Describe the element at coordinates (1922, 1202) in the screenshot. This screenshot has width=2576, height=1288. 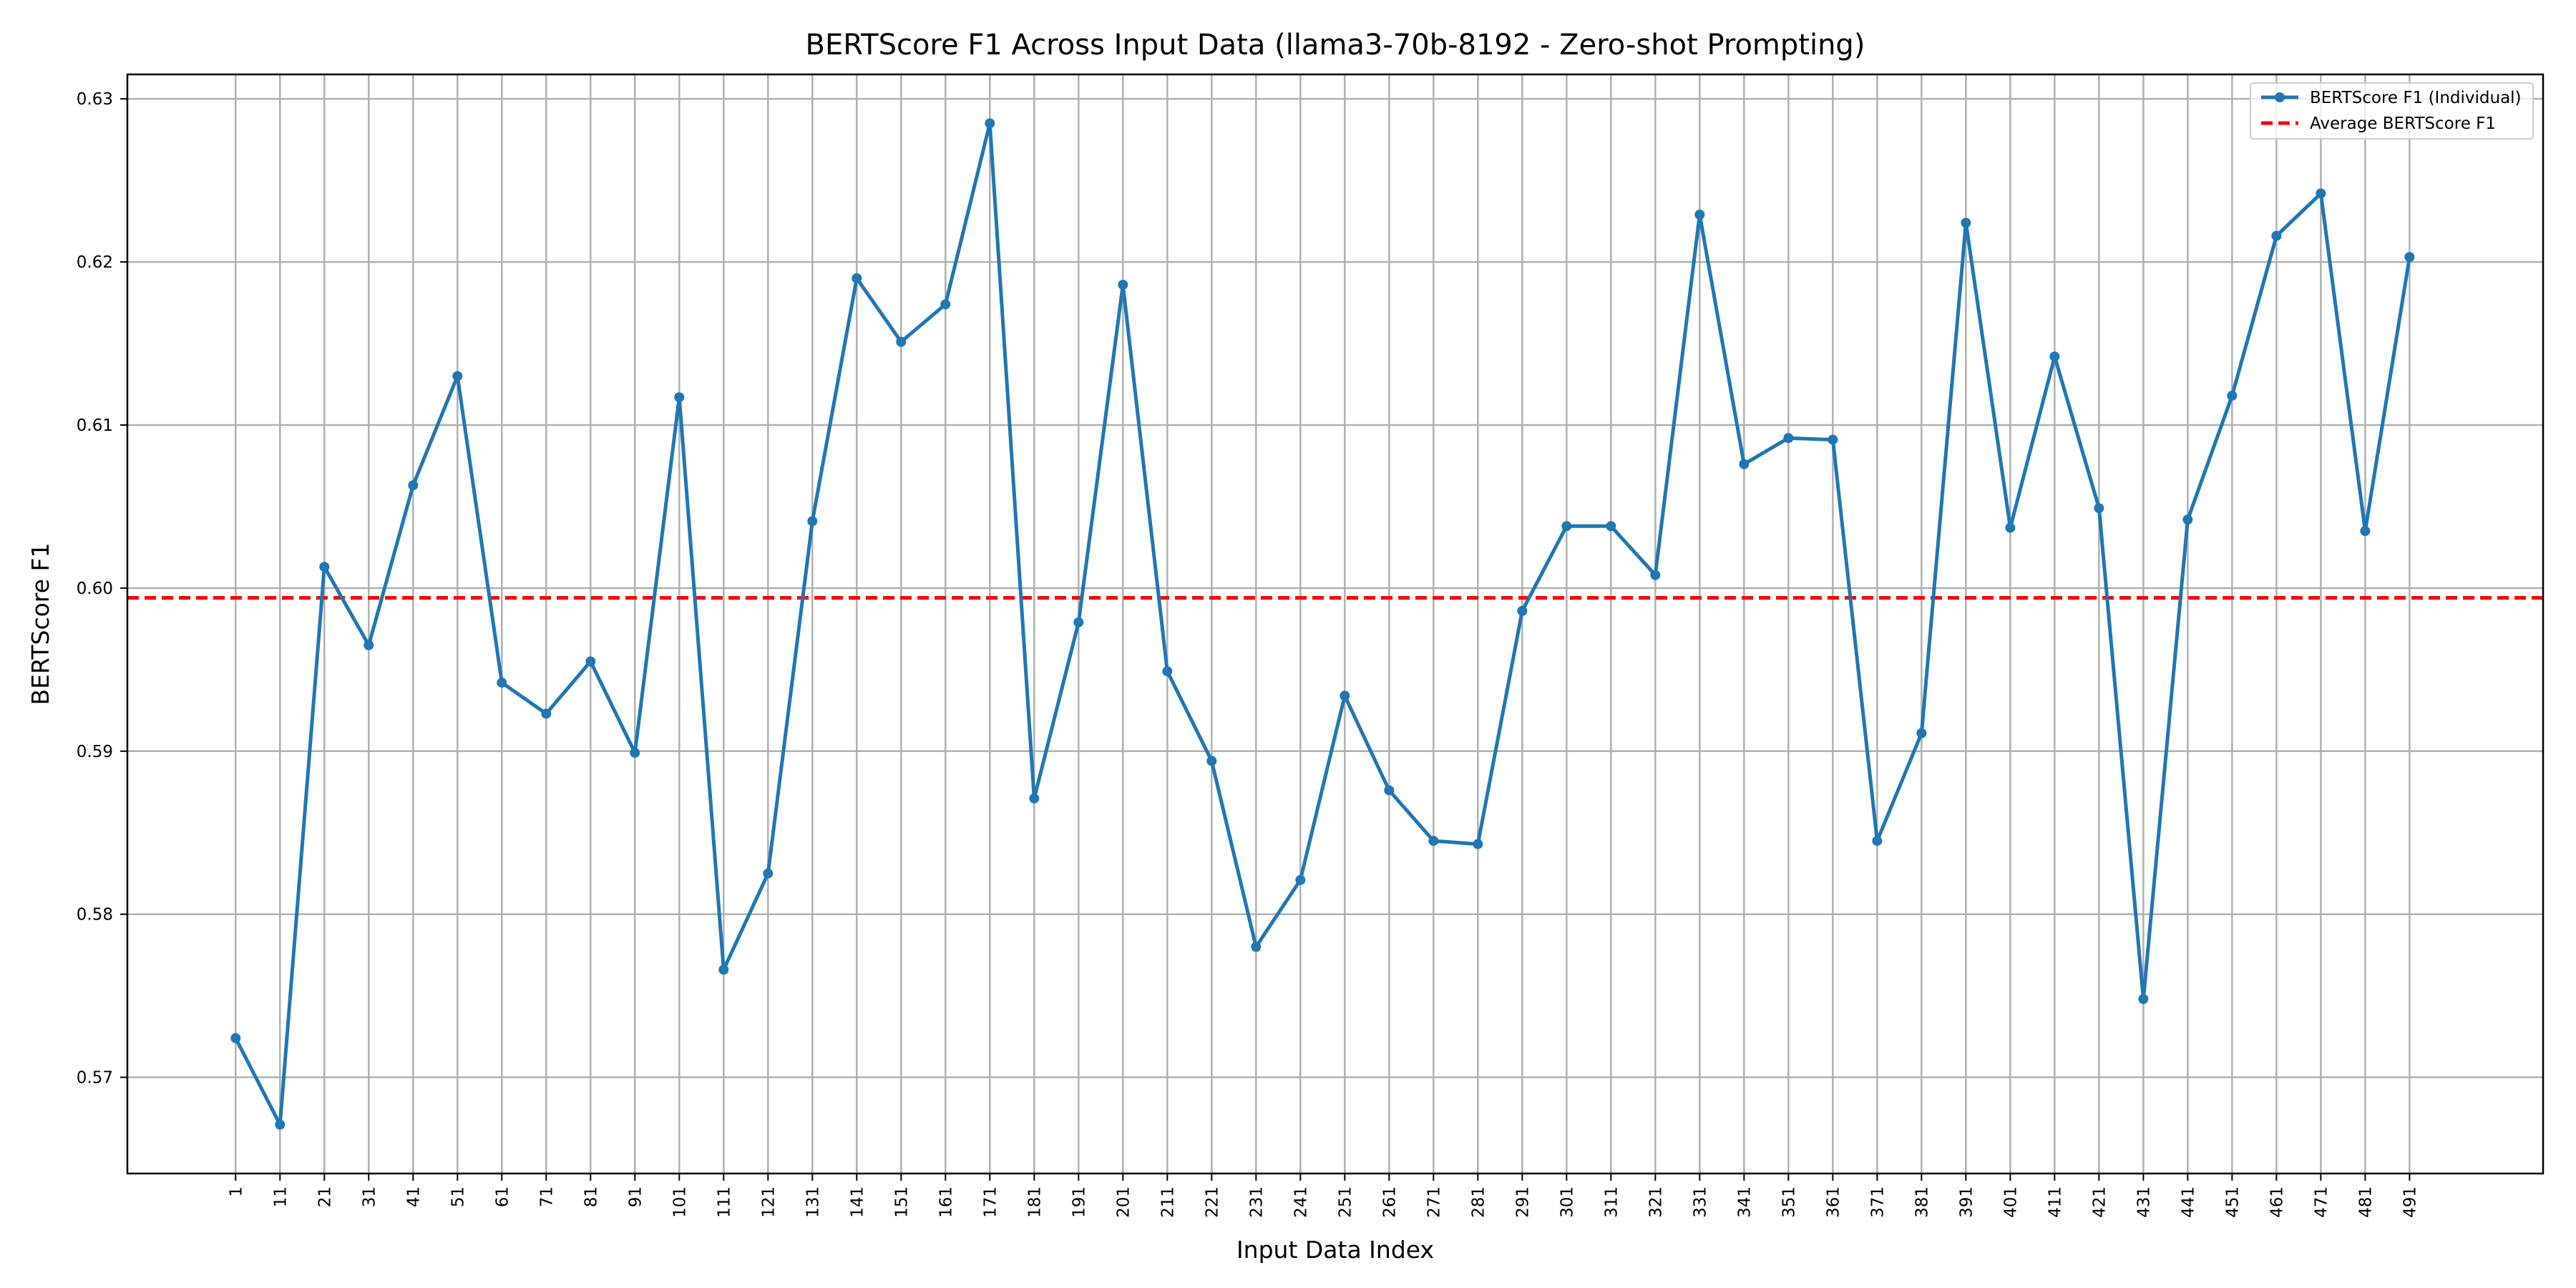
I see `x-tick-label: 381` at that location.